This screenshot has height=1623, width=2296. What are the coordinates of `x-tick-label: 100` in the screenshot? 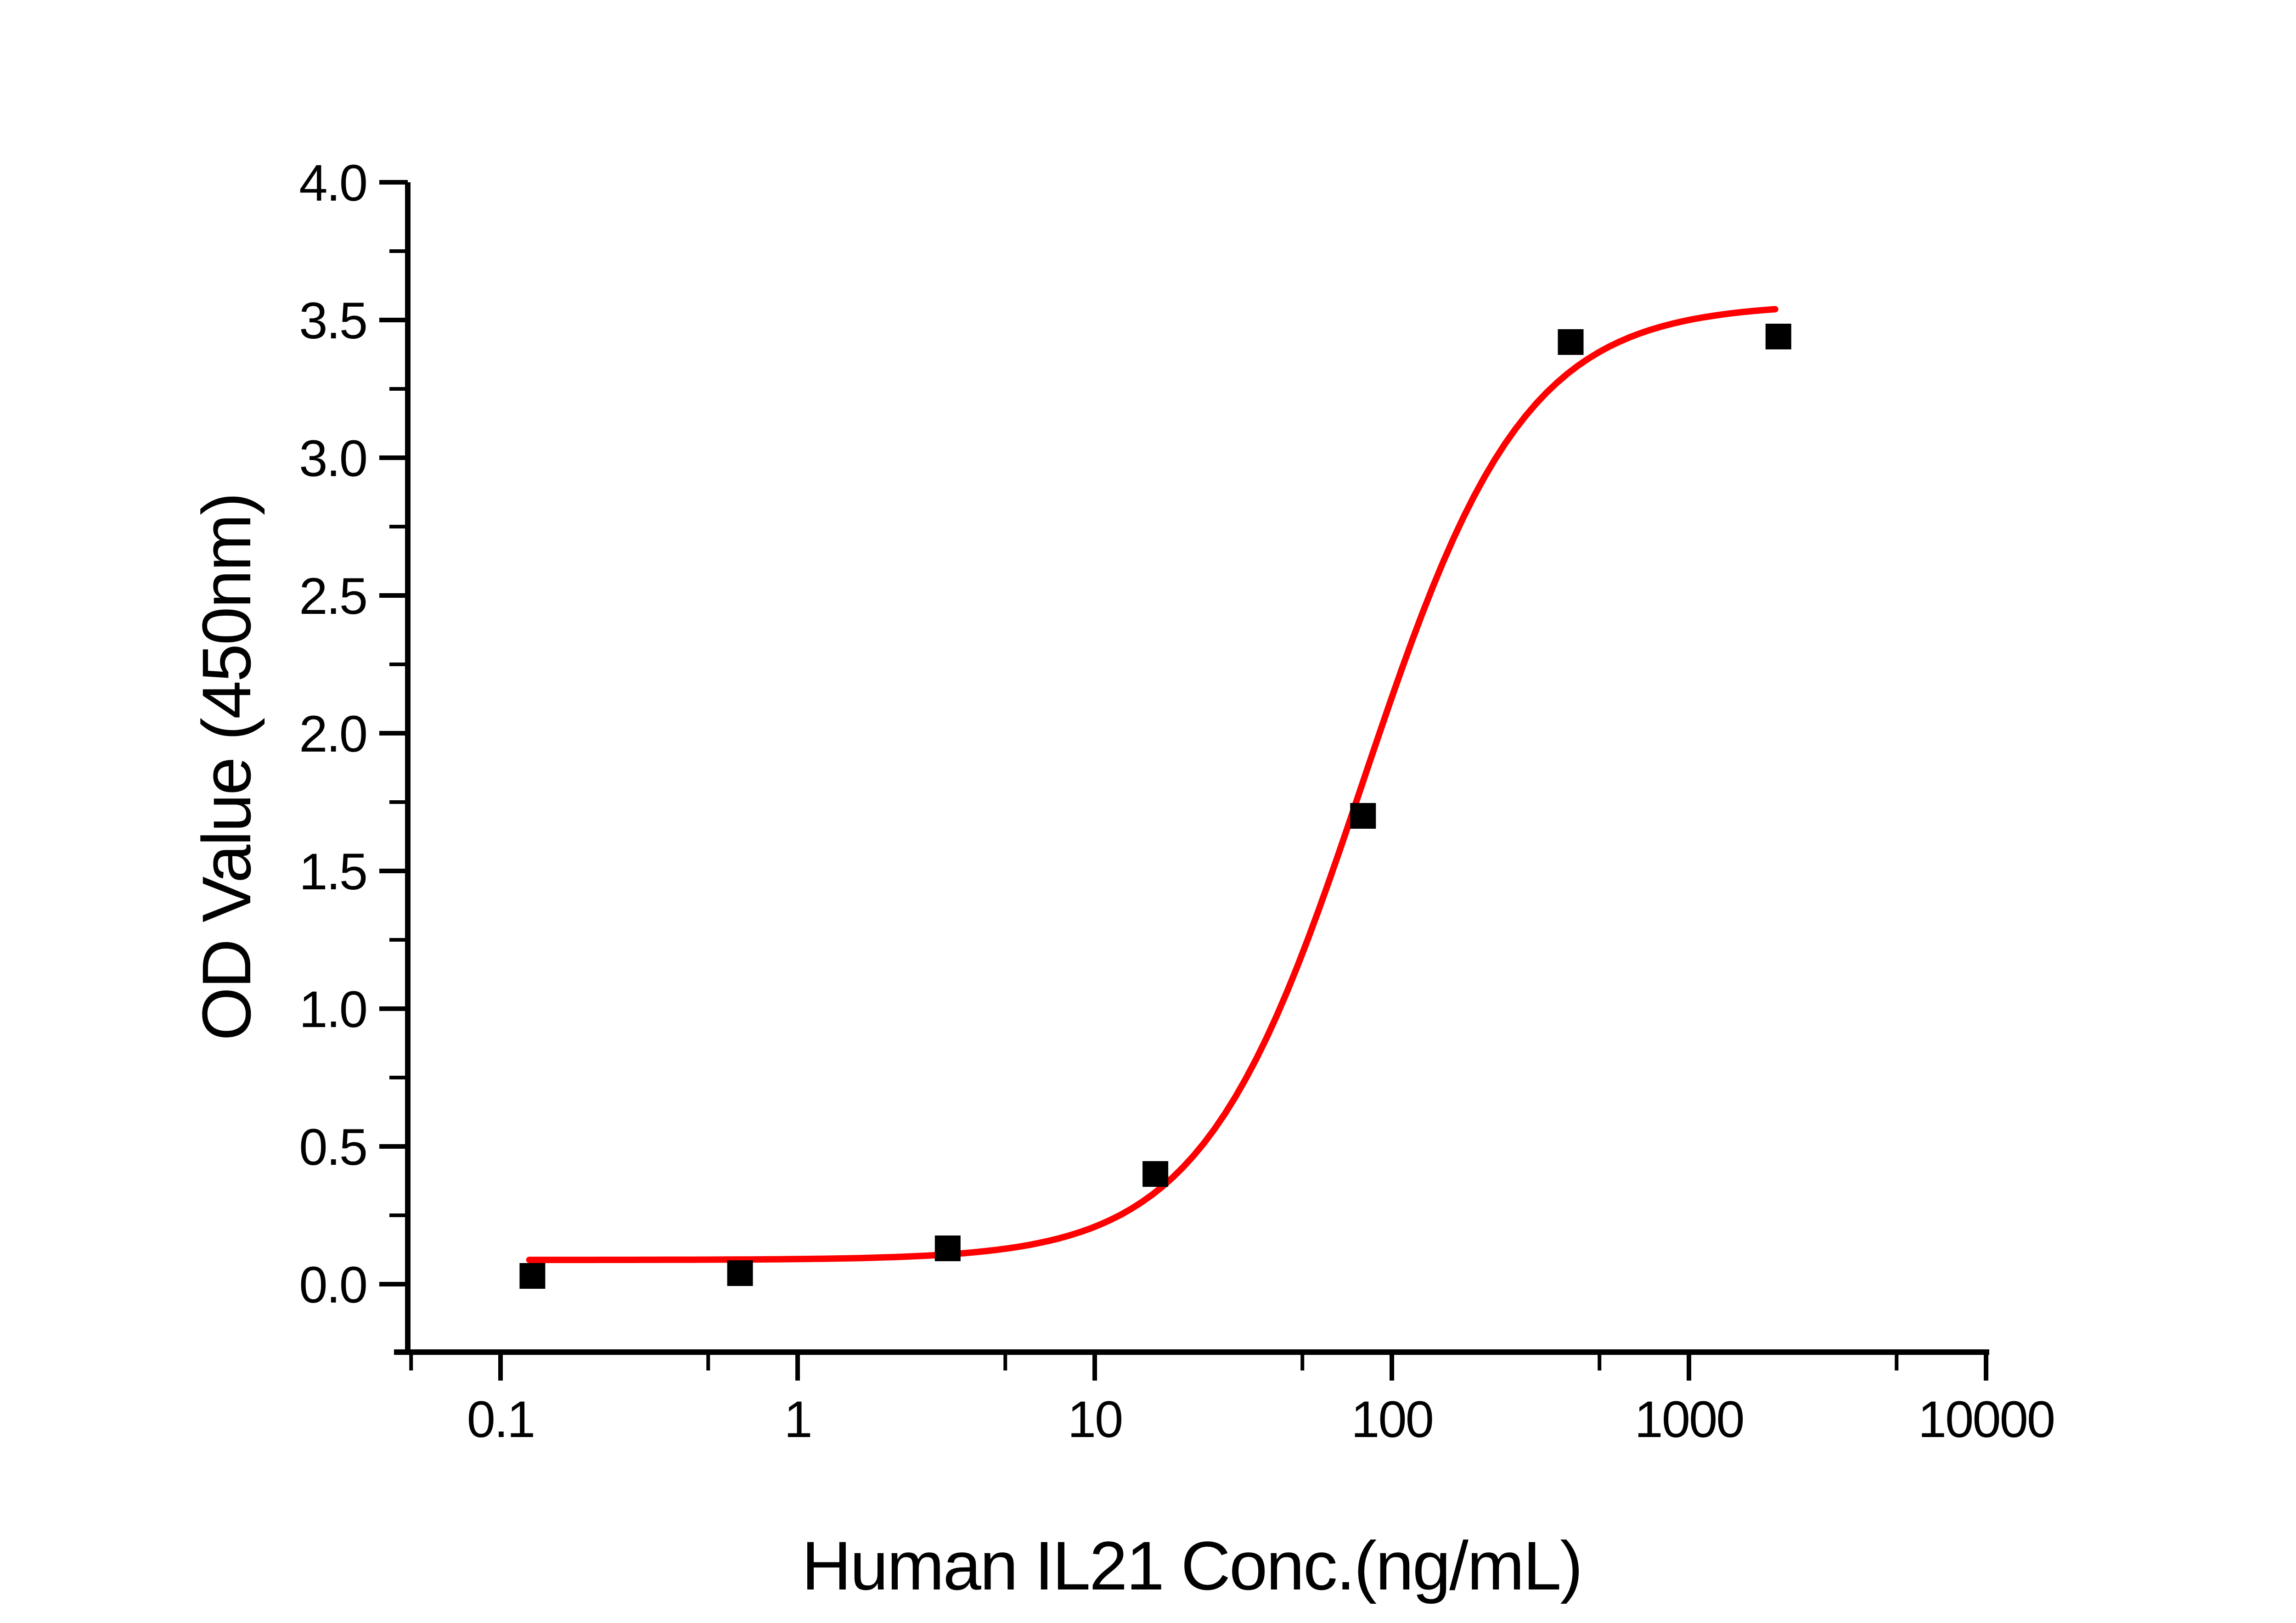 It's located at (1392, 1419).